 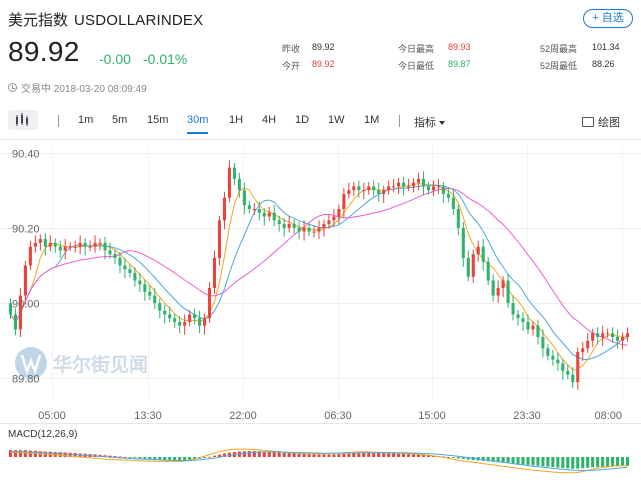 What do you see at coordinates (372, 120) in the screenshot?
I see `period-1mo: 1M` at bounding box center [372, 120].